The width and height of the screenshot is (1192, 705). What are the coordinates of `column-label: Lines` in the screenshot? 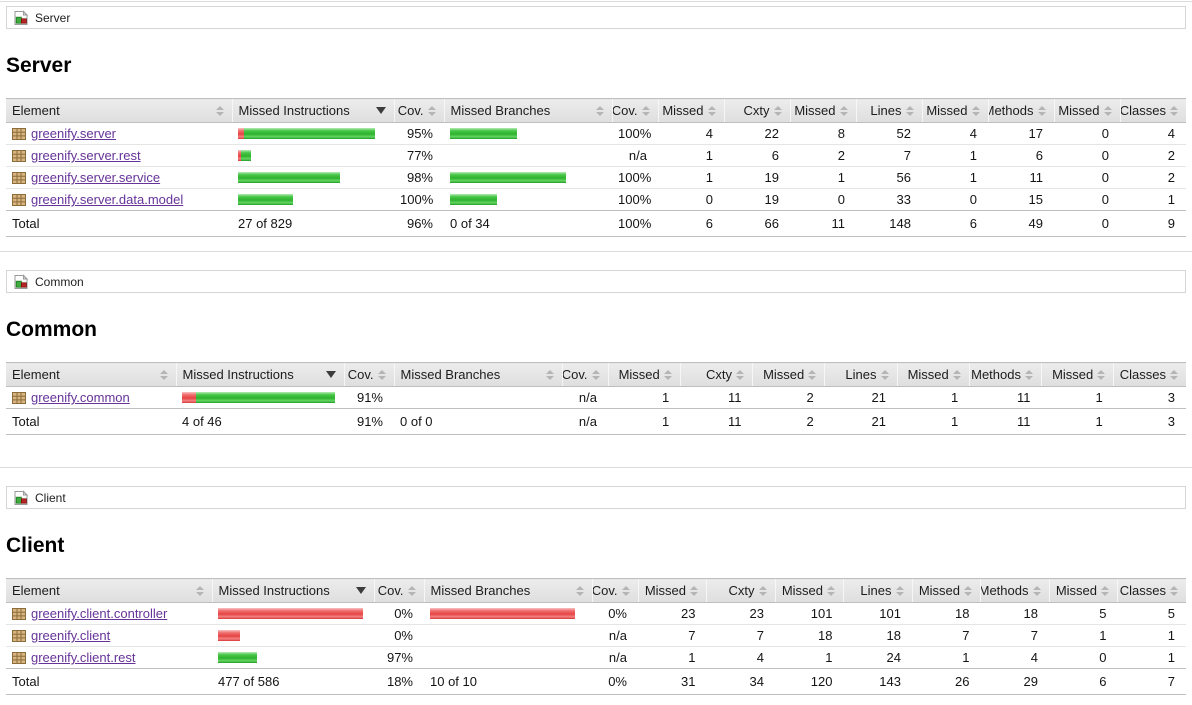 It's located at (876, 590).